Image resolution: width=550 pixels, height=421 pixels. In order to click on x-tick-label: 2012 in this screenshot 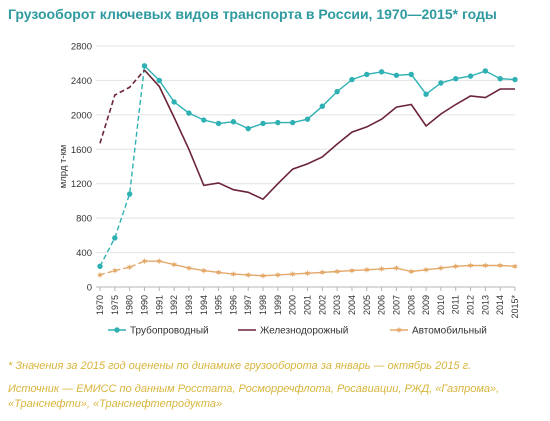, I will do `click(471, 305)`.